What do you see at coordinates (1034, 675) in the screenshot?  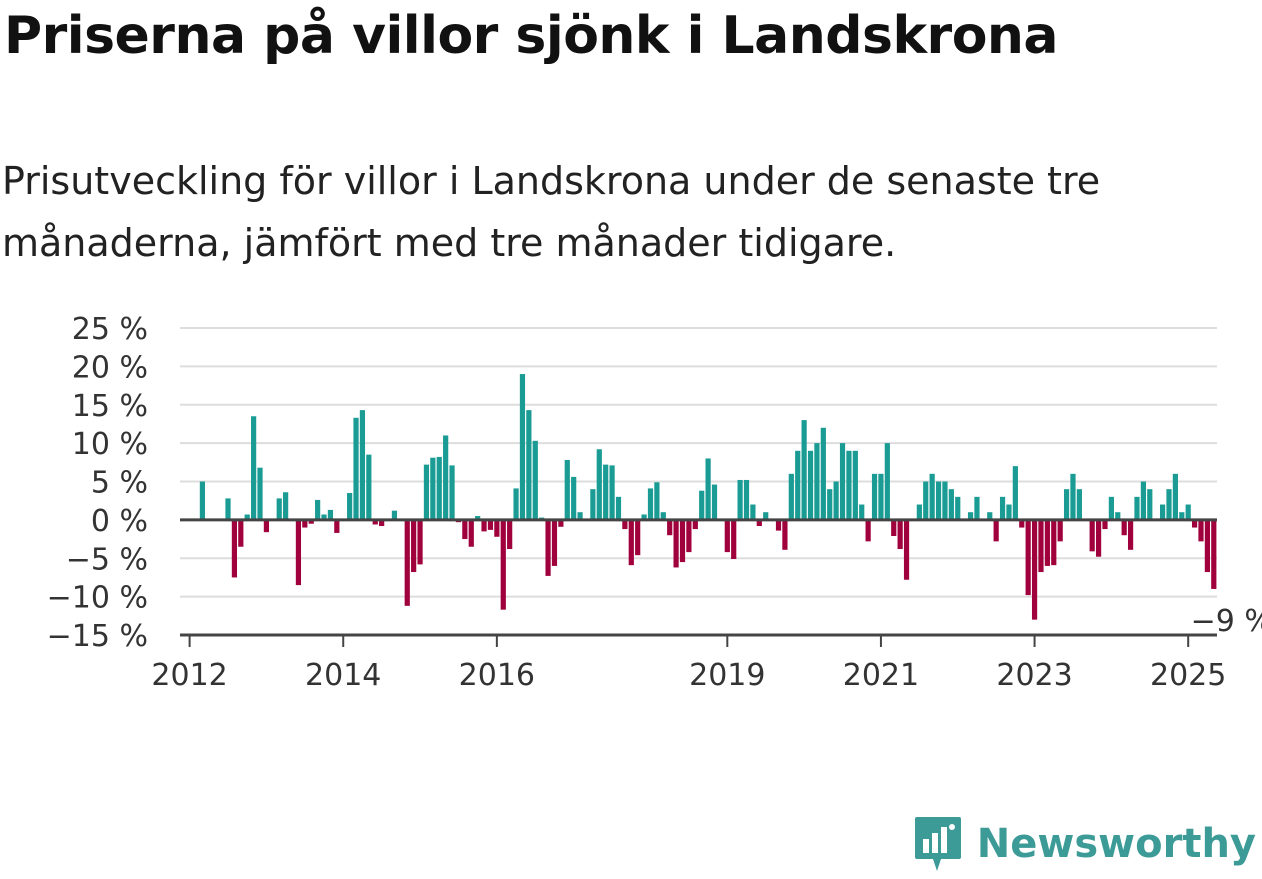 I see `x-tick-label: 2023` at bounding box center [1034, 675].